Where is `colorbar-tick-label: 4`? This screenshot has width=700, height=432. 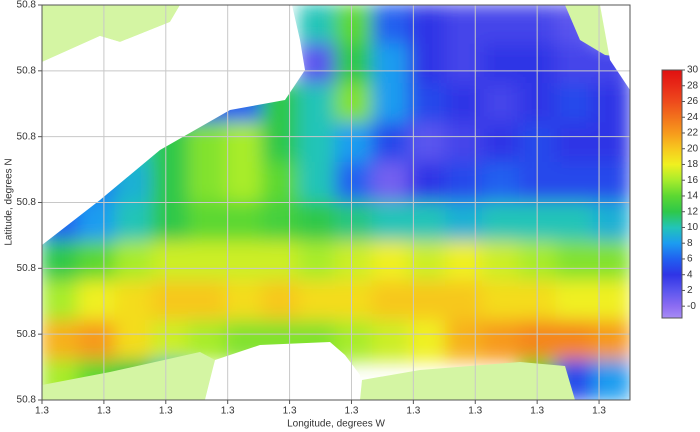
colorbar-tick-label: 4 is located at coordinates (690, 274).